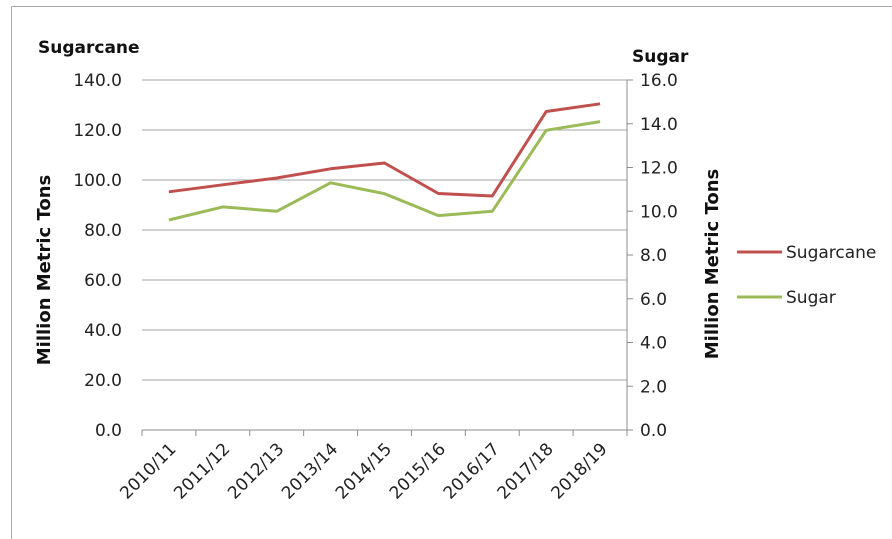 This screenshot has width=892, height=539. What do you see at coordinates (653, 431) in the screenshot?
I see `right-tick-label: 0.0` at bounding box center [653, 431].